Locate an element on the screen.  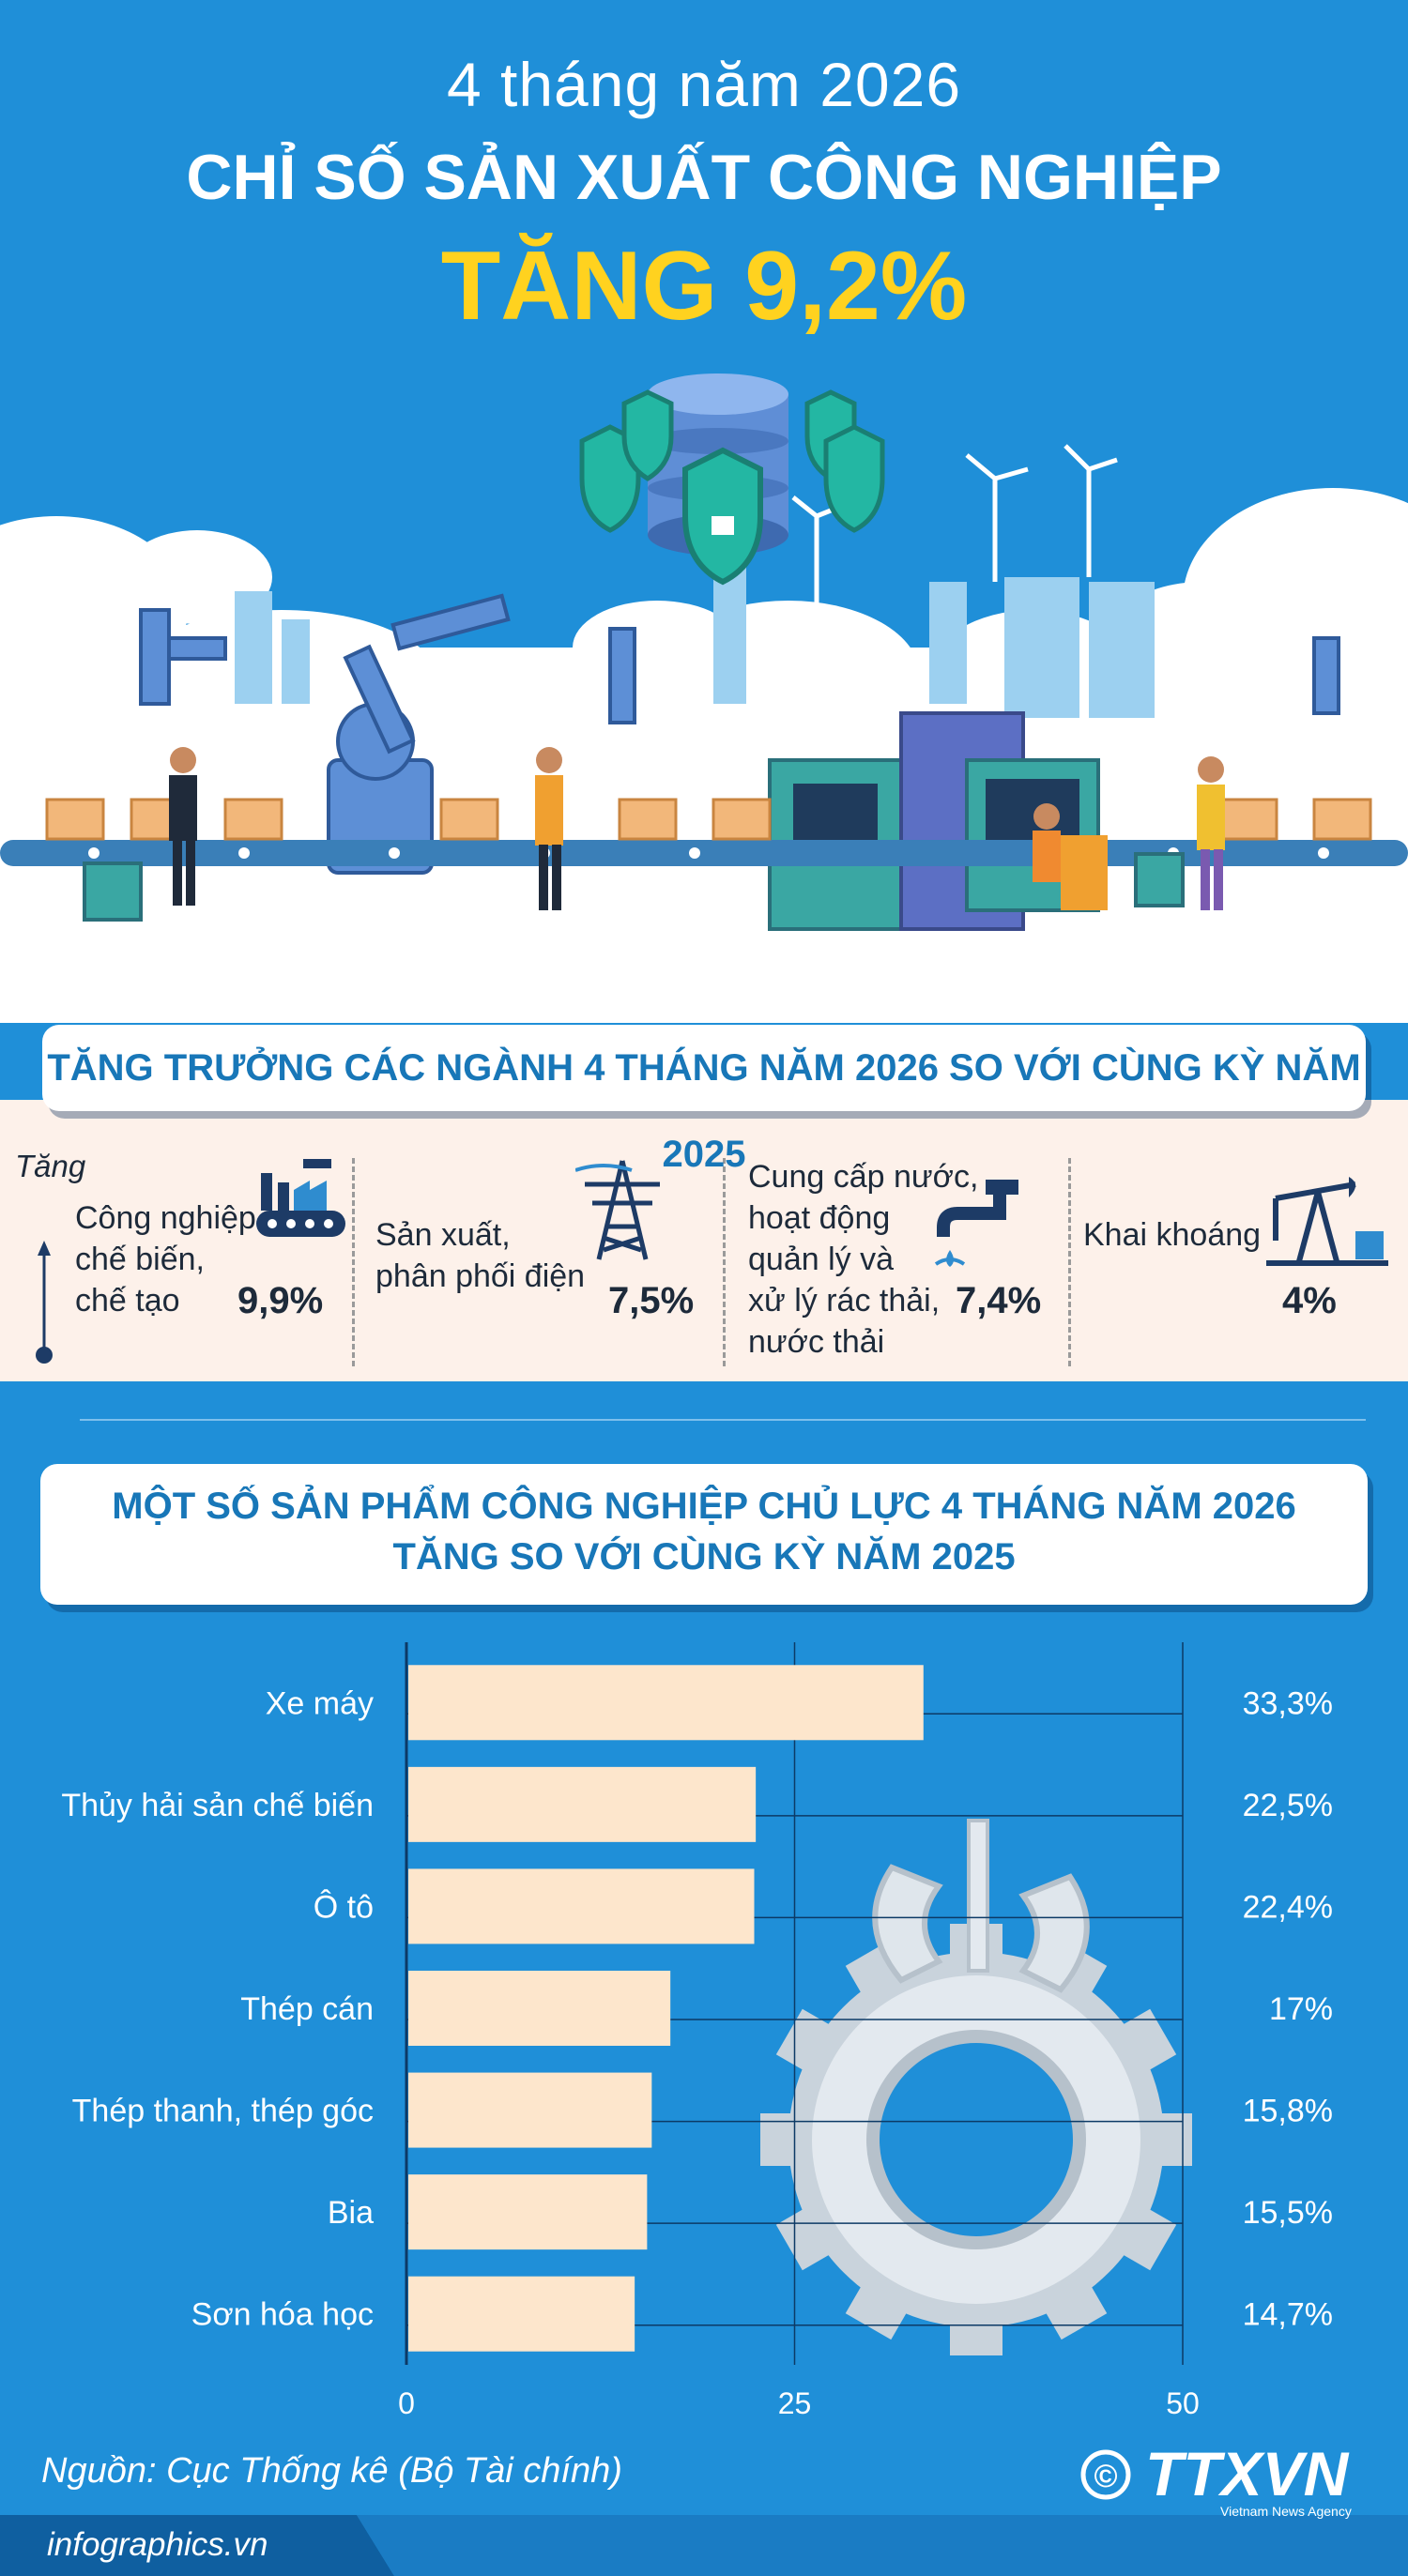
category-label: Bia is located at coordinates (351, 2213).